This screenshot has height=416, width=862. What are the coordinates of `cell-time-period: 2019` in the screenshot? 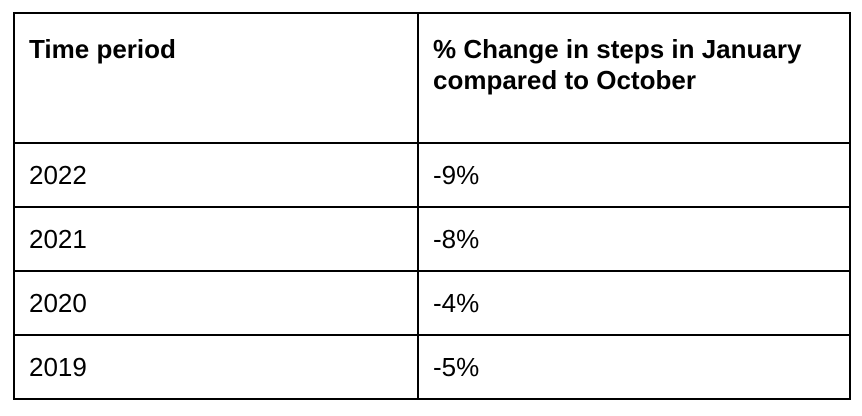 It's located at (216, 367).